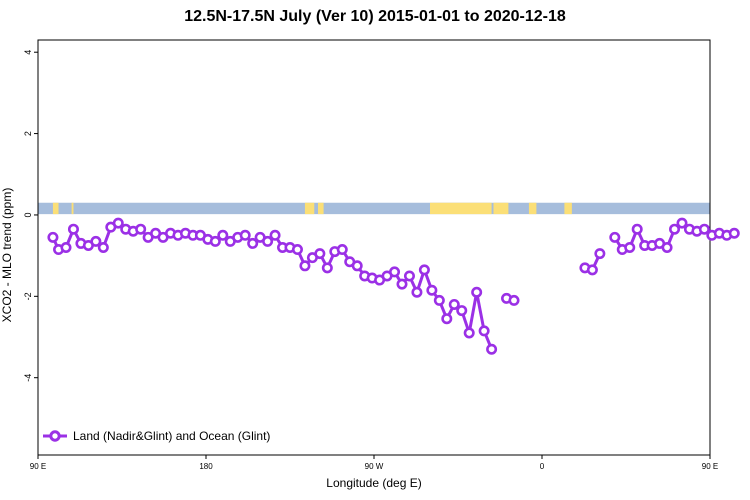 The height and width of the screenshot is (500, 750). What do you see at coordinates (28, 133) in the screenshot?
I see `y-tick-label: 2` at bounding box center [28, 133].